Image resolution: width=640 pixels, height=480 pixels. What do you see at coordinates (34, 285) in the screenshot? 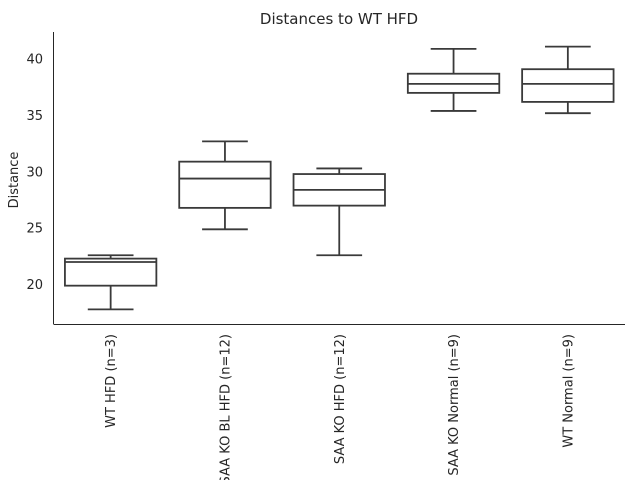
I see `y-tick-label: 20` at bounding box center [34, 285].